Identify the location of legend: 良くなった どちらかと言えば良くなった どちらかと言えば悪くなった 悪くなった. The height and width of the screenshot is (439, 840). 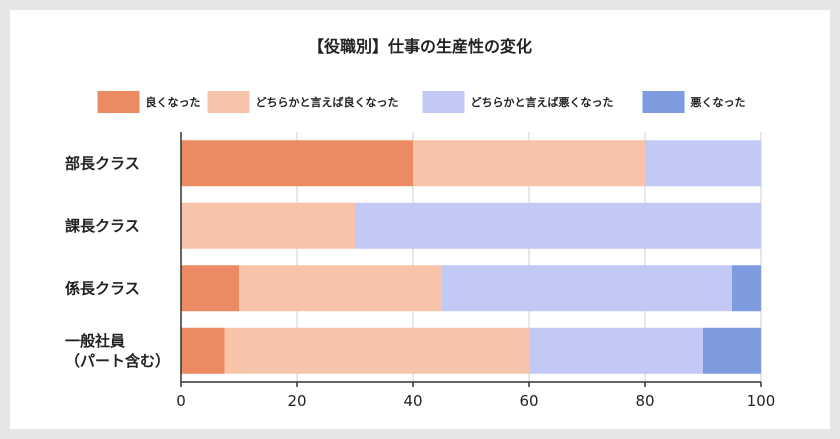
(421, 102).